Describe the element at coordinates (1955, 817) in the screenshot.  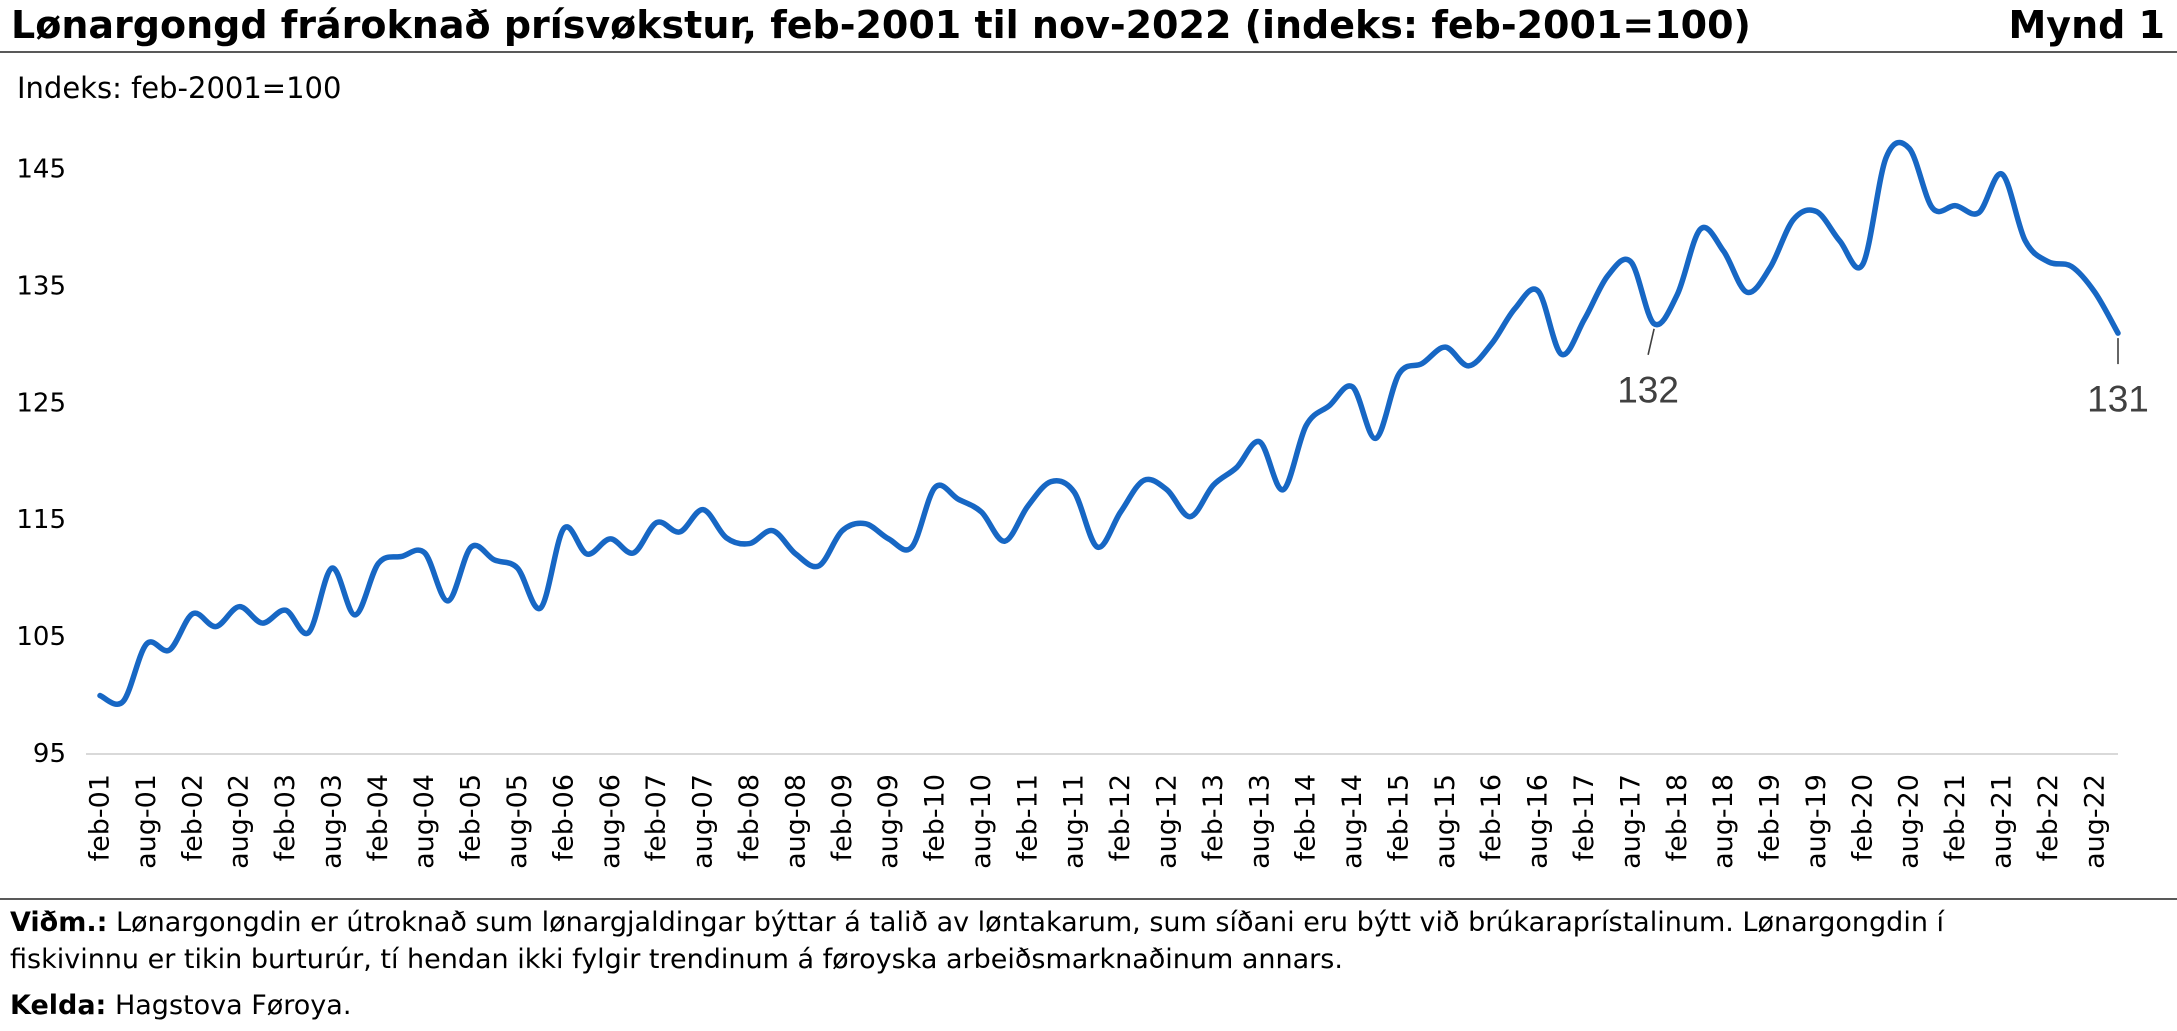
I see `x-tick-label: feb-21` at that location.